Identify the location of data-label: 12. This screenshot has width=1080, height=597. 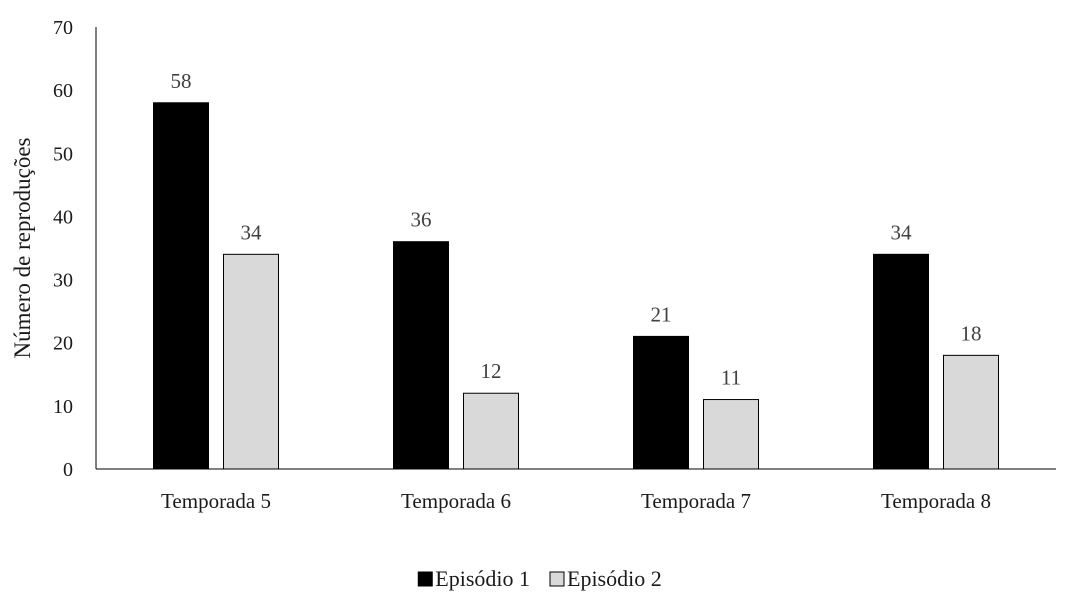
(491, 371).